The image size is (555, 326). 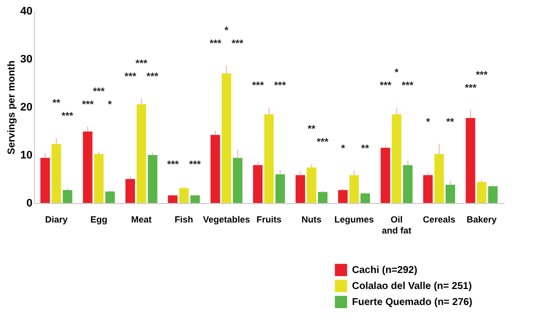 What do you see at coordinates (412, 302) in the screenshot?
I see `legend-label: Fuerte Quemado (n= 276)` at bounding box center [412, 302].